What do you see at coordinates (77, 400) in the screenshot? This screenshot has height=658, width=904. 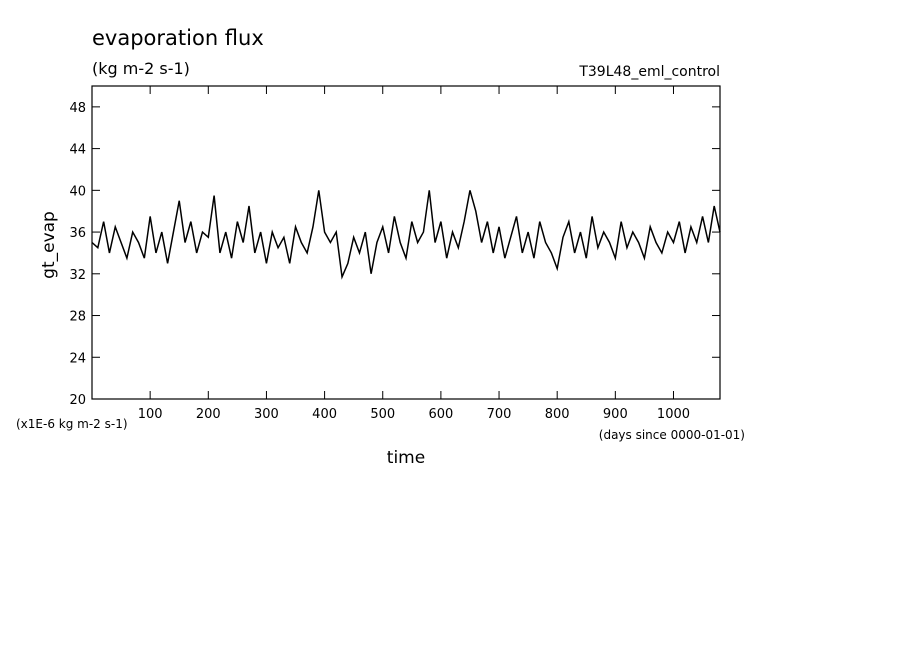 I see `y-tick-label: 20` at bounding box center [77, 400].